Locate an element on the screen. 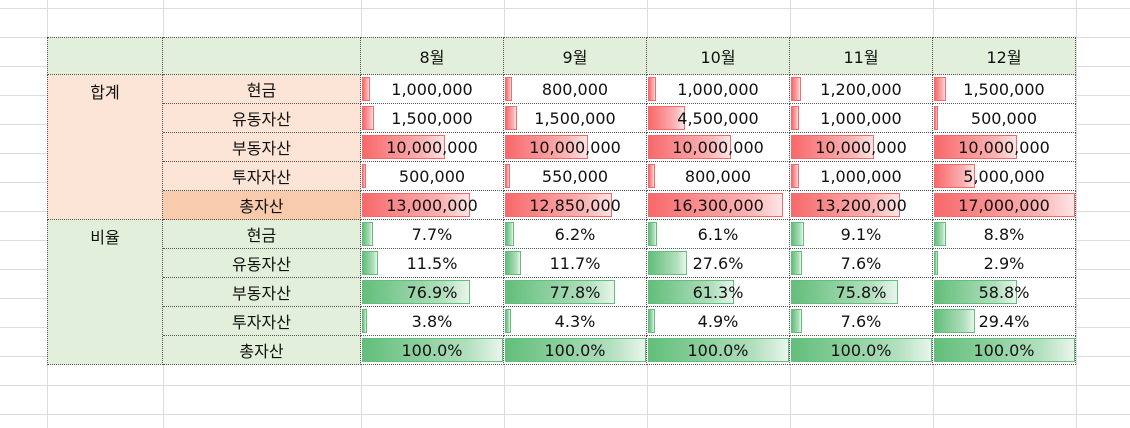 Image resolution: width=1130 pixels, height=428 pixels. cell-value: 16,300,000 is located at coordinates (718, 205).